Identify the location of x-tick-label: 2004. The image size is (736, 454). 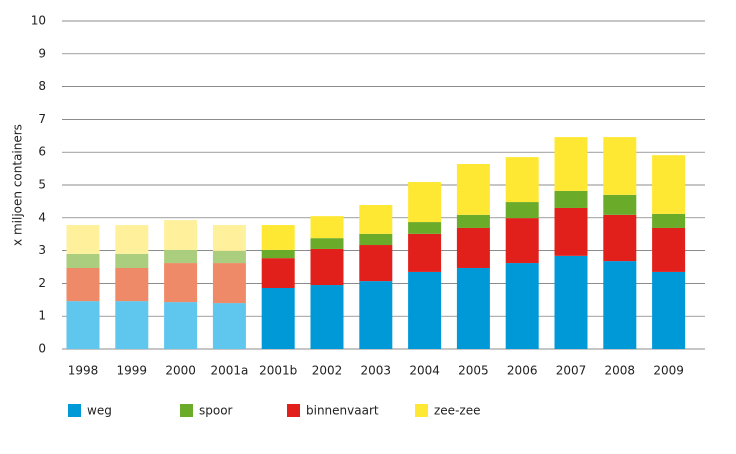
(424, 371).